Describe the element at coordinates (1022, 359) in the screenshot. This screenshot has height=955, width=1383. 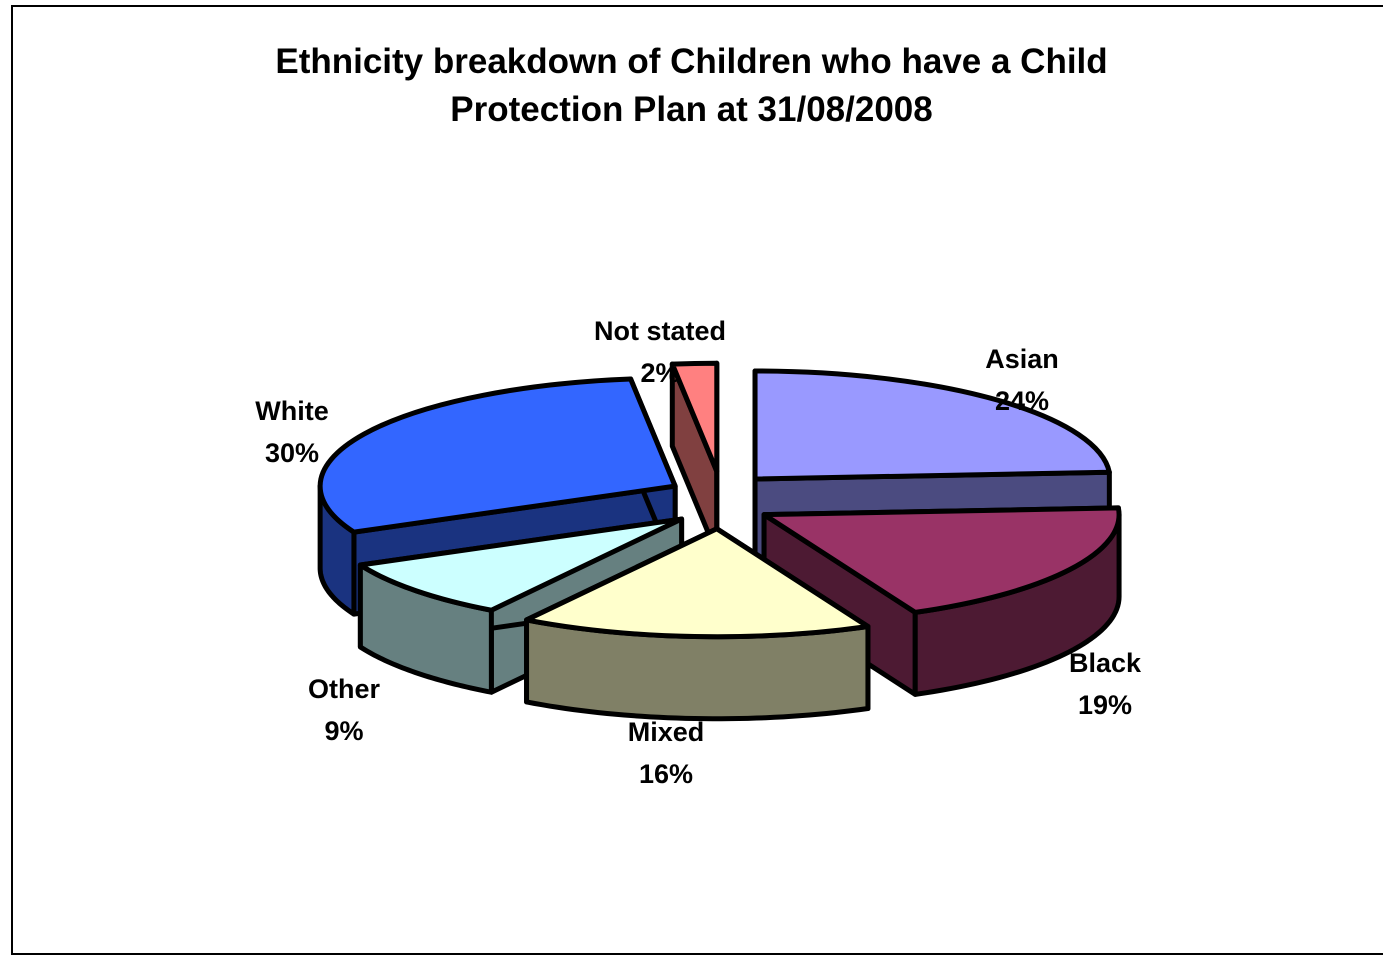
I see `slice-label-name: Asian` at that location.